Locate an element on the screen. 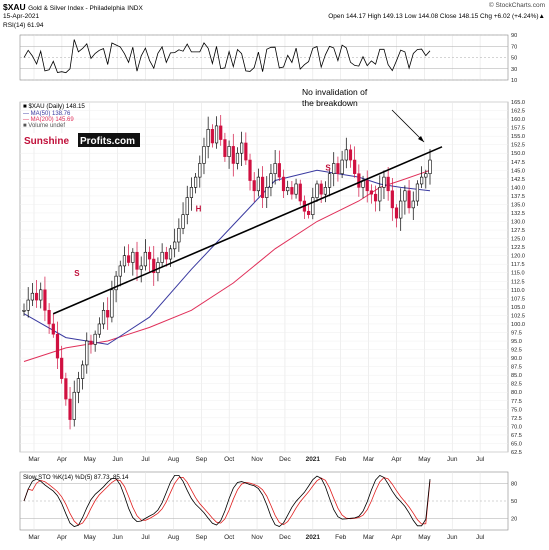  price-tick-label: 125.0 is located at coordinates (518, 240).